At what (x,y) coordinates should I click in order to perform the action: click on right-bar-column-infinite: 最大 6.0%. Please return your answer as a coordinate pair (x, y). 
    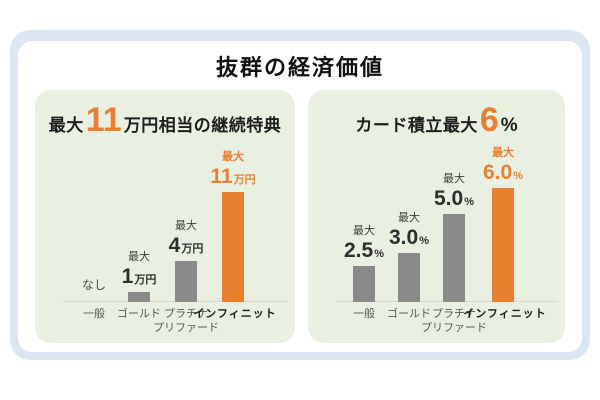
    Looking at the image, I should click on (503, 223).